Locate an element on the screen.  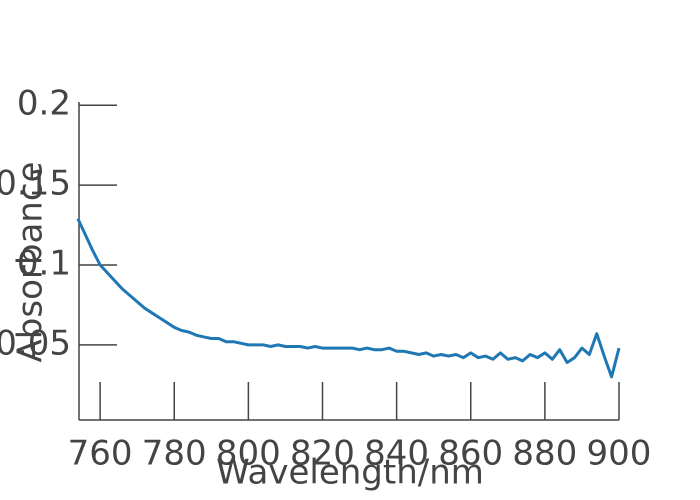
y-tick-label: 0.05 is located at coordinates (35, 343).